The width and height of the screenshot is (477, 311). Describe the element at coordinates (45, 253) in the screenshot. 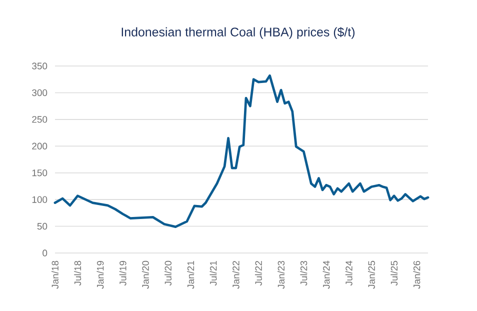

I see `y-tick-label: 0` at that location.